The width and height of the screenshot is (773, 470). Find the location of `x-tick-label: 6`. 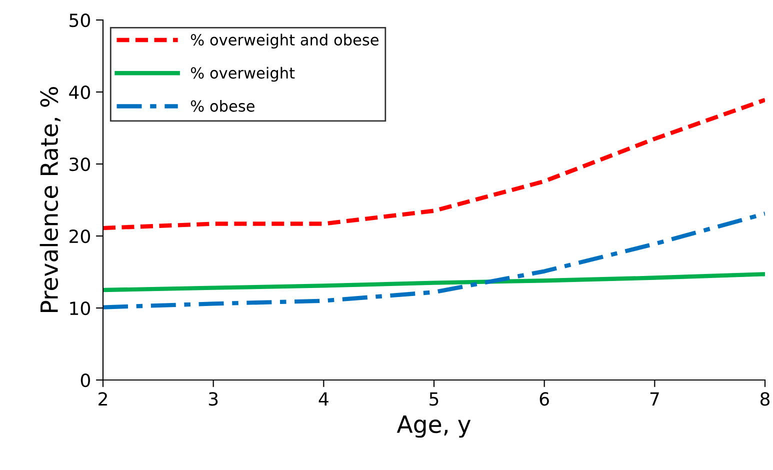

x-tick-label: 6 is located at coordinates (544, 399).